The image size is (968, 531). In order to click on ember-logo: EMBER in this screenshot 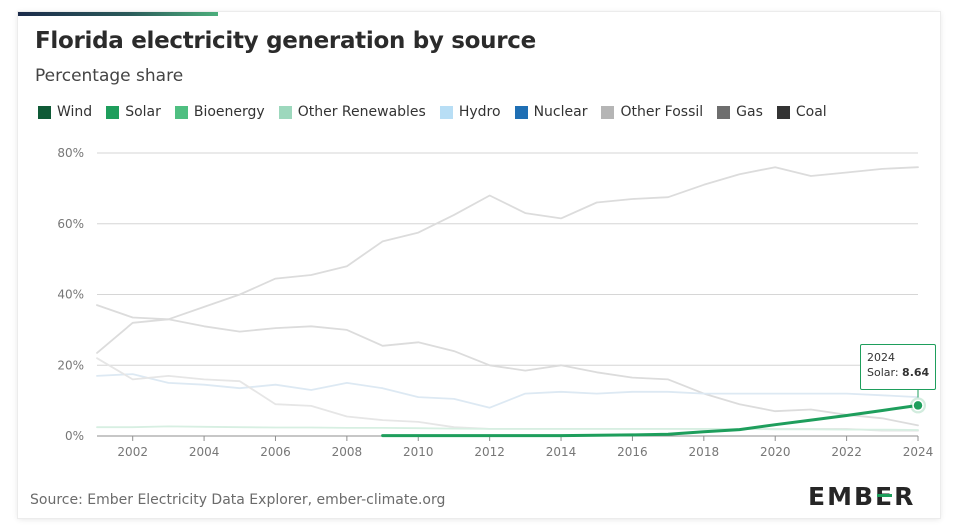, I will do `click(862, 496)`.